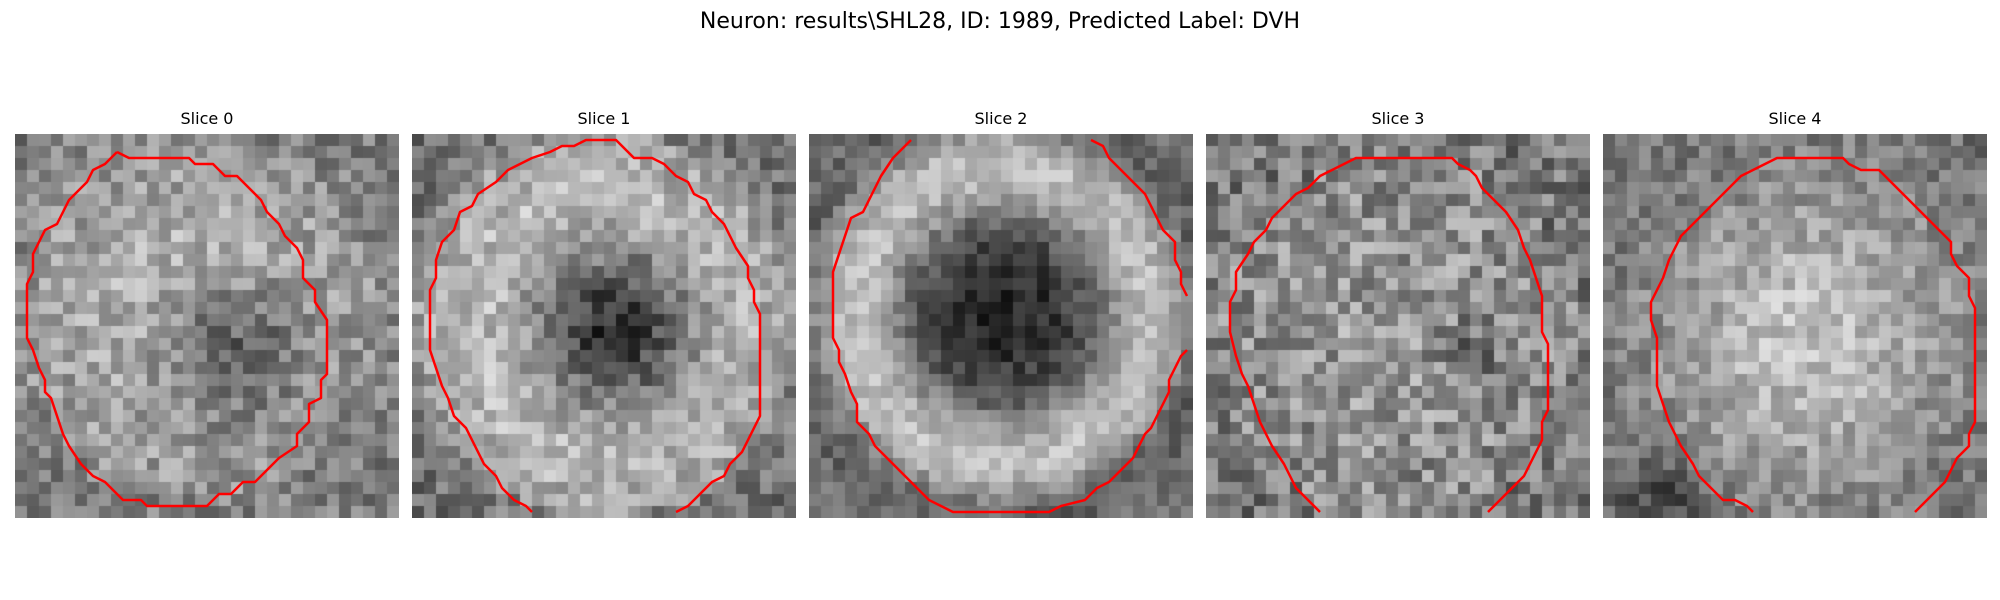 The height and width of the screenshot is (600, 2000). I want to click on slice-0-image, so click(207, 326).